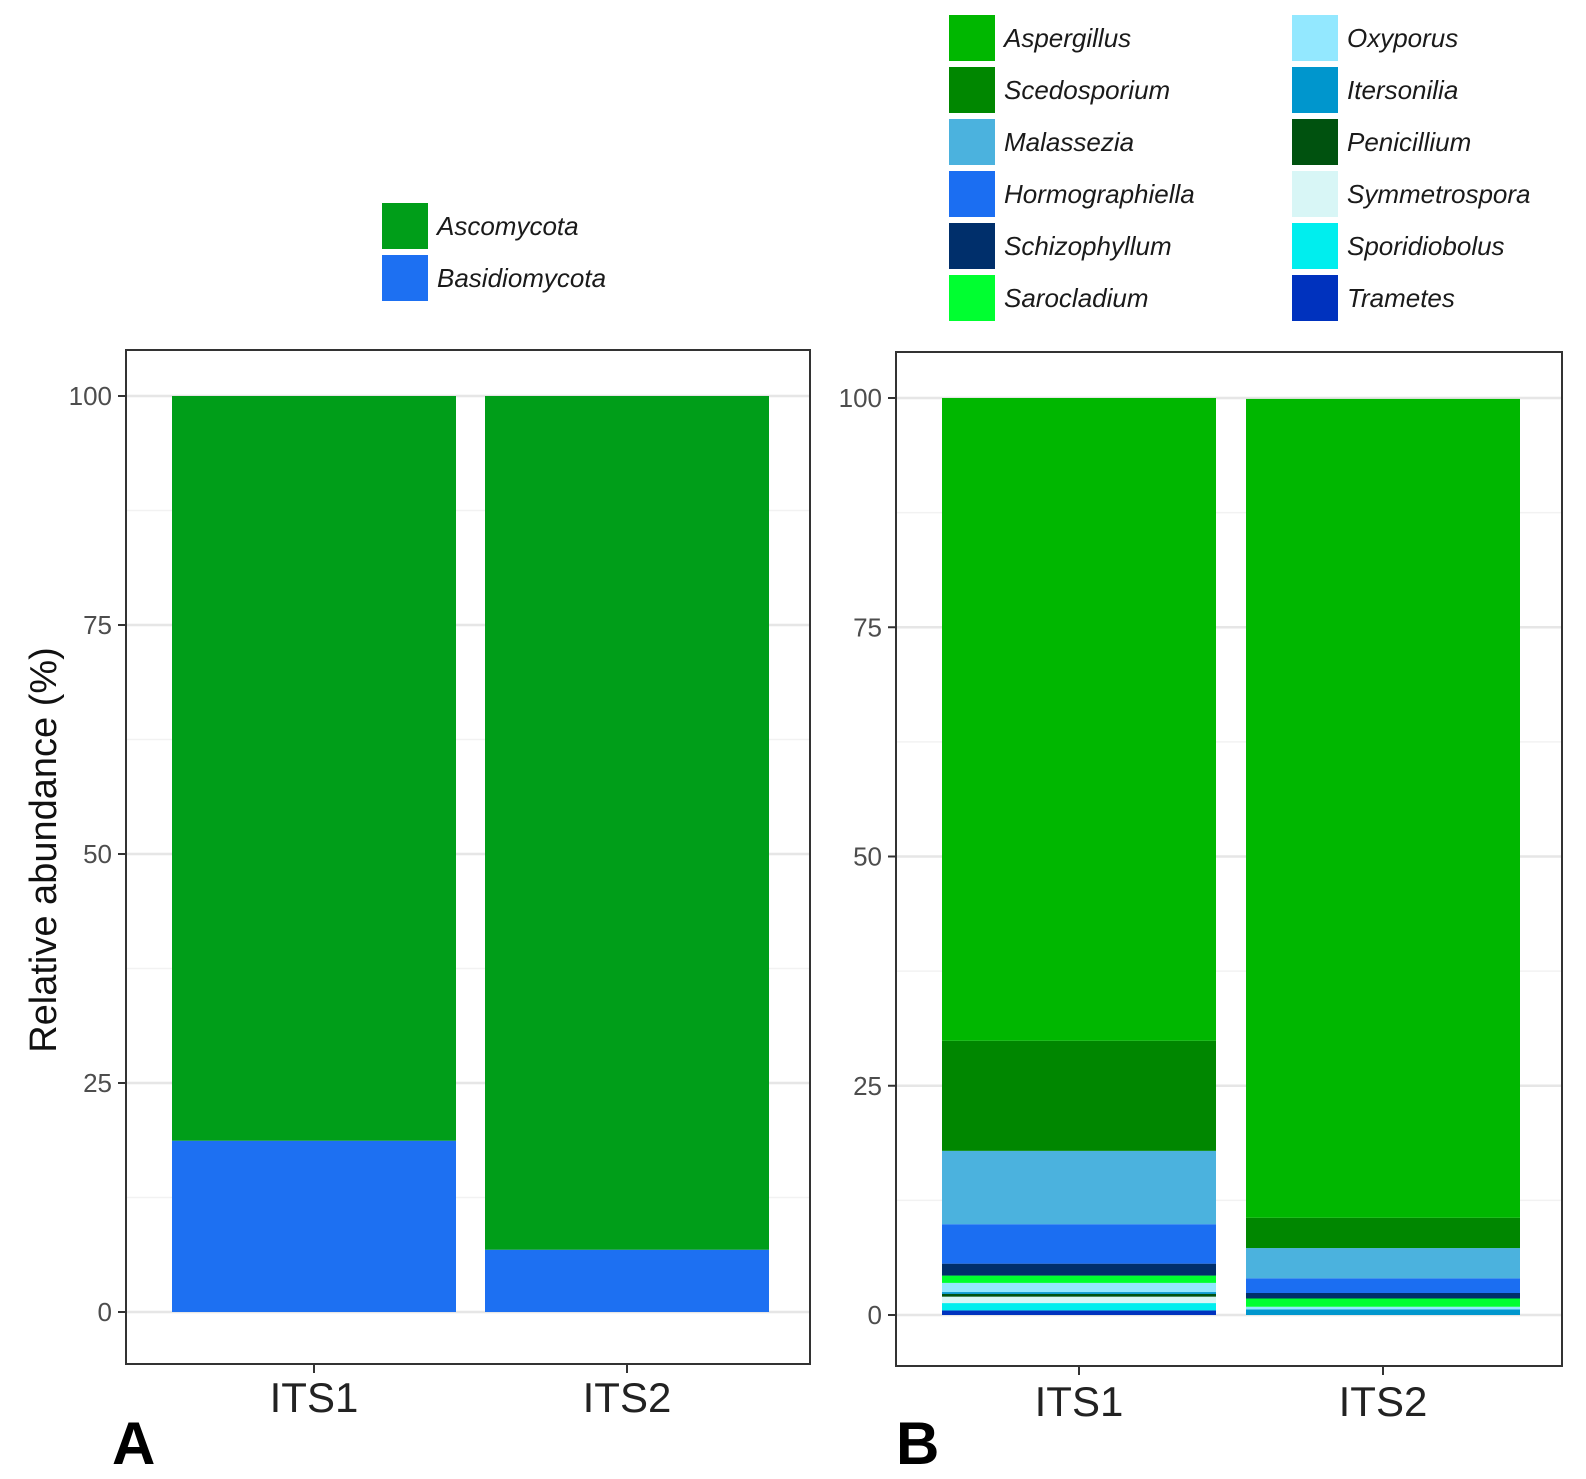  What do you see at coordinates (1383, 1295) in the screenshot?
I see `bar-segment-its2-schizophyllum` at bounding box center [1383, 1295].